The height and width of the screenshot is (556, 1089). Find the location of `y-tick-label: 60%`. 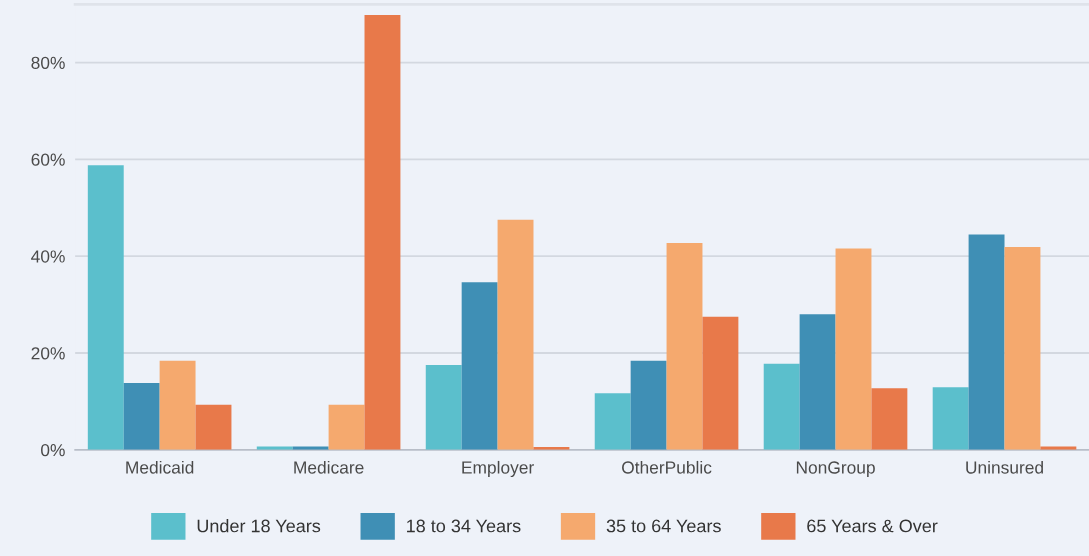

y-tick-label: 60% is located at coordinates (48, 159).